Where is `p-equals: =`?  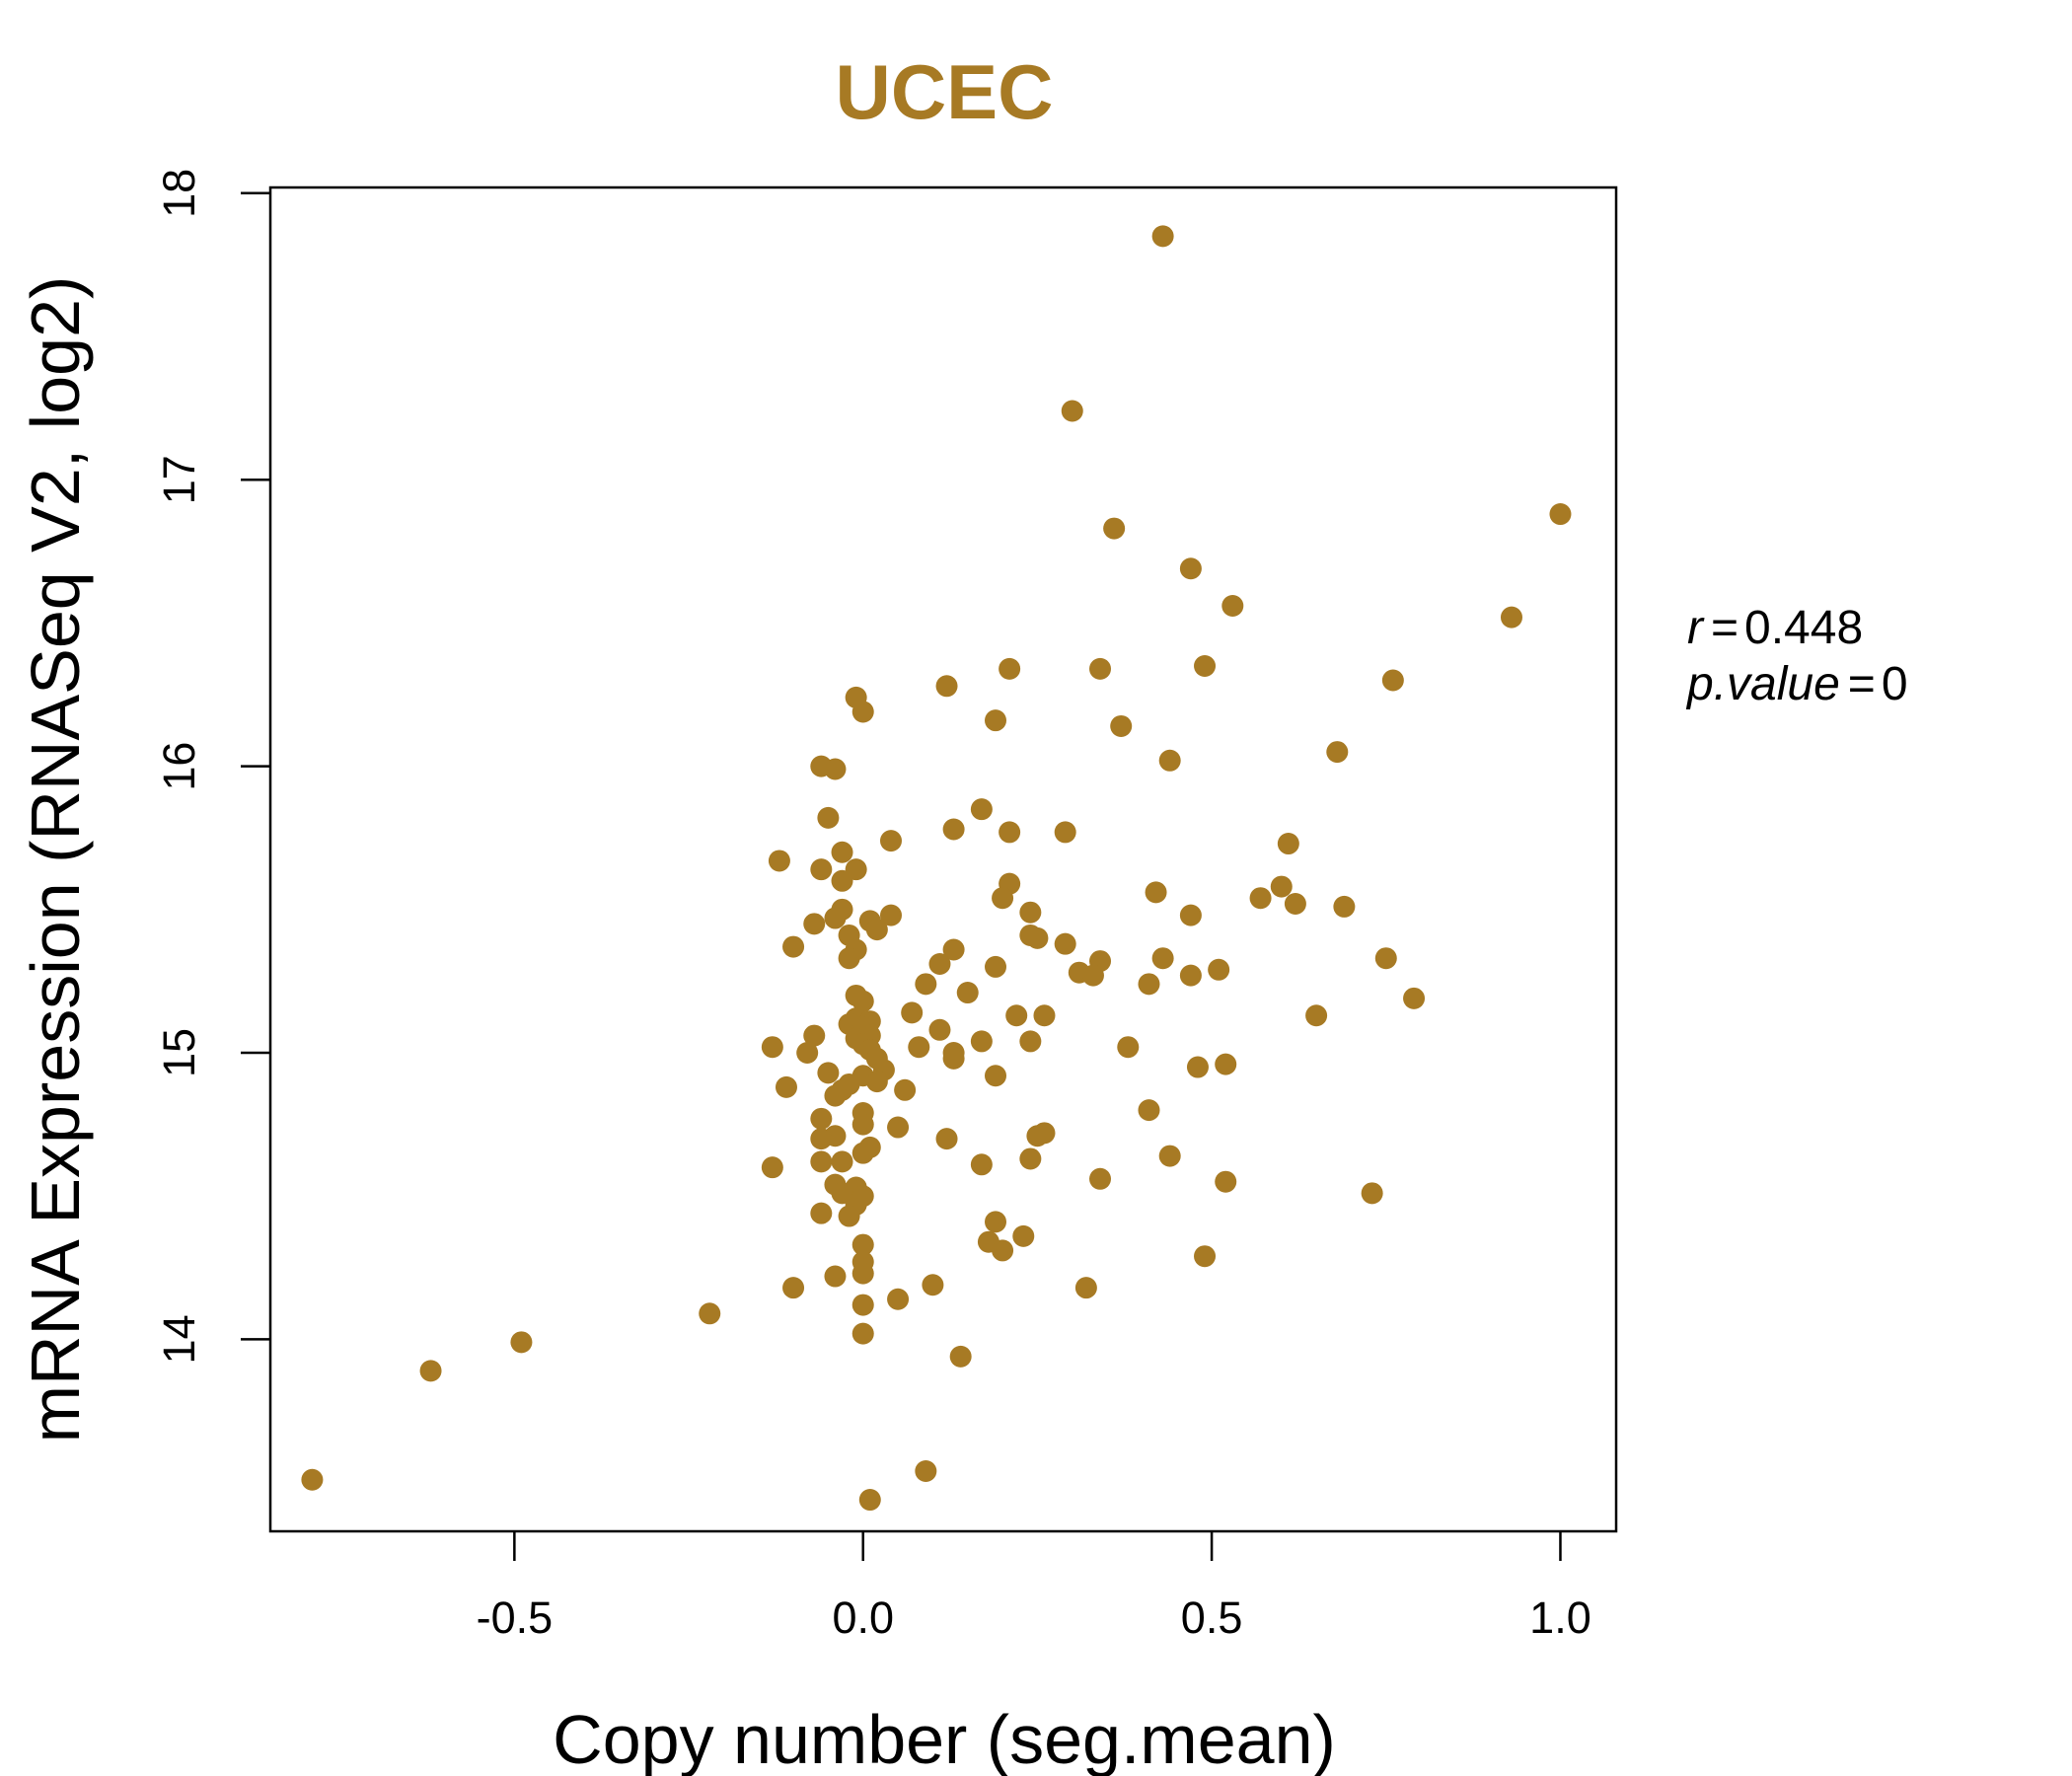 p-equals: = is located at coordinates (1862, 684).